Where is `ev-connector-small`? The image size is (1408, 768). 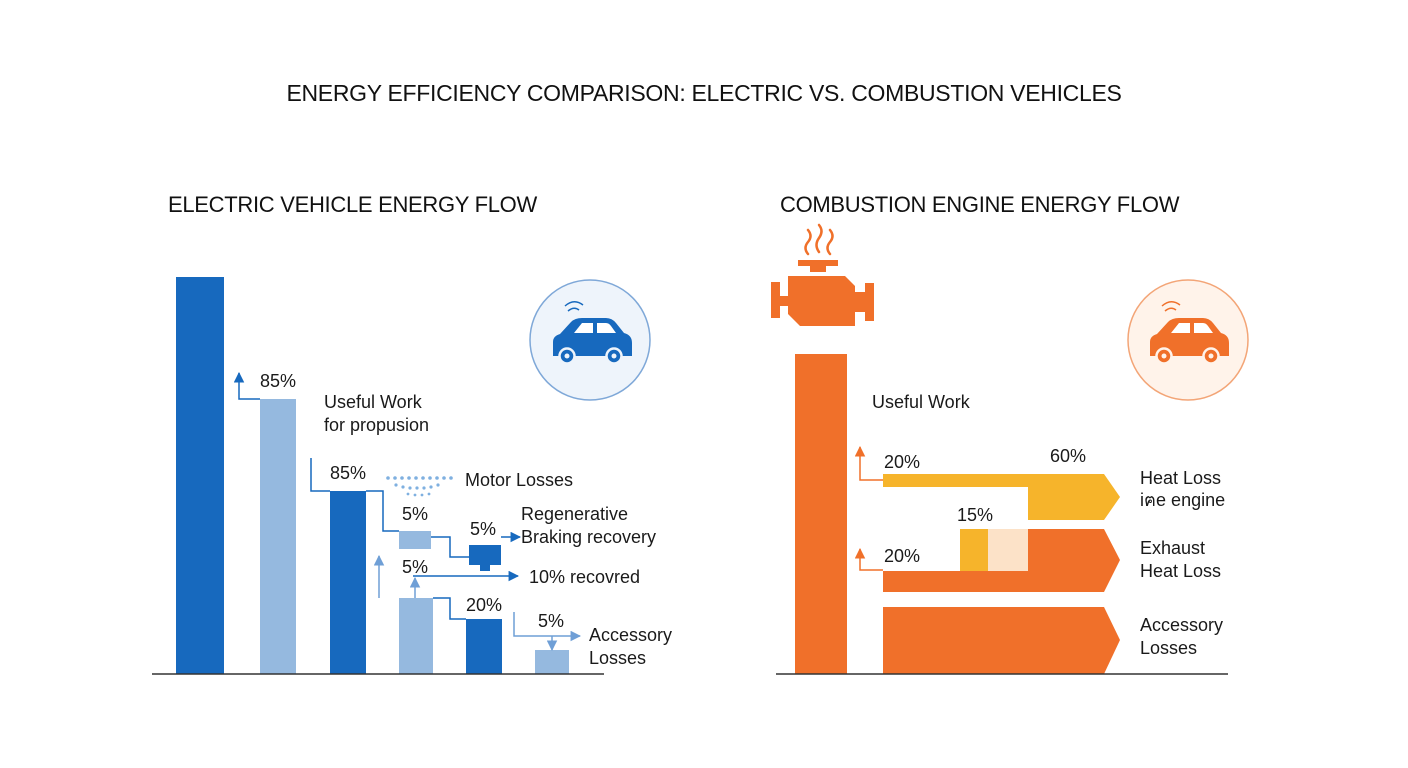 ev-connector-small is located at coordinates (382, 511).